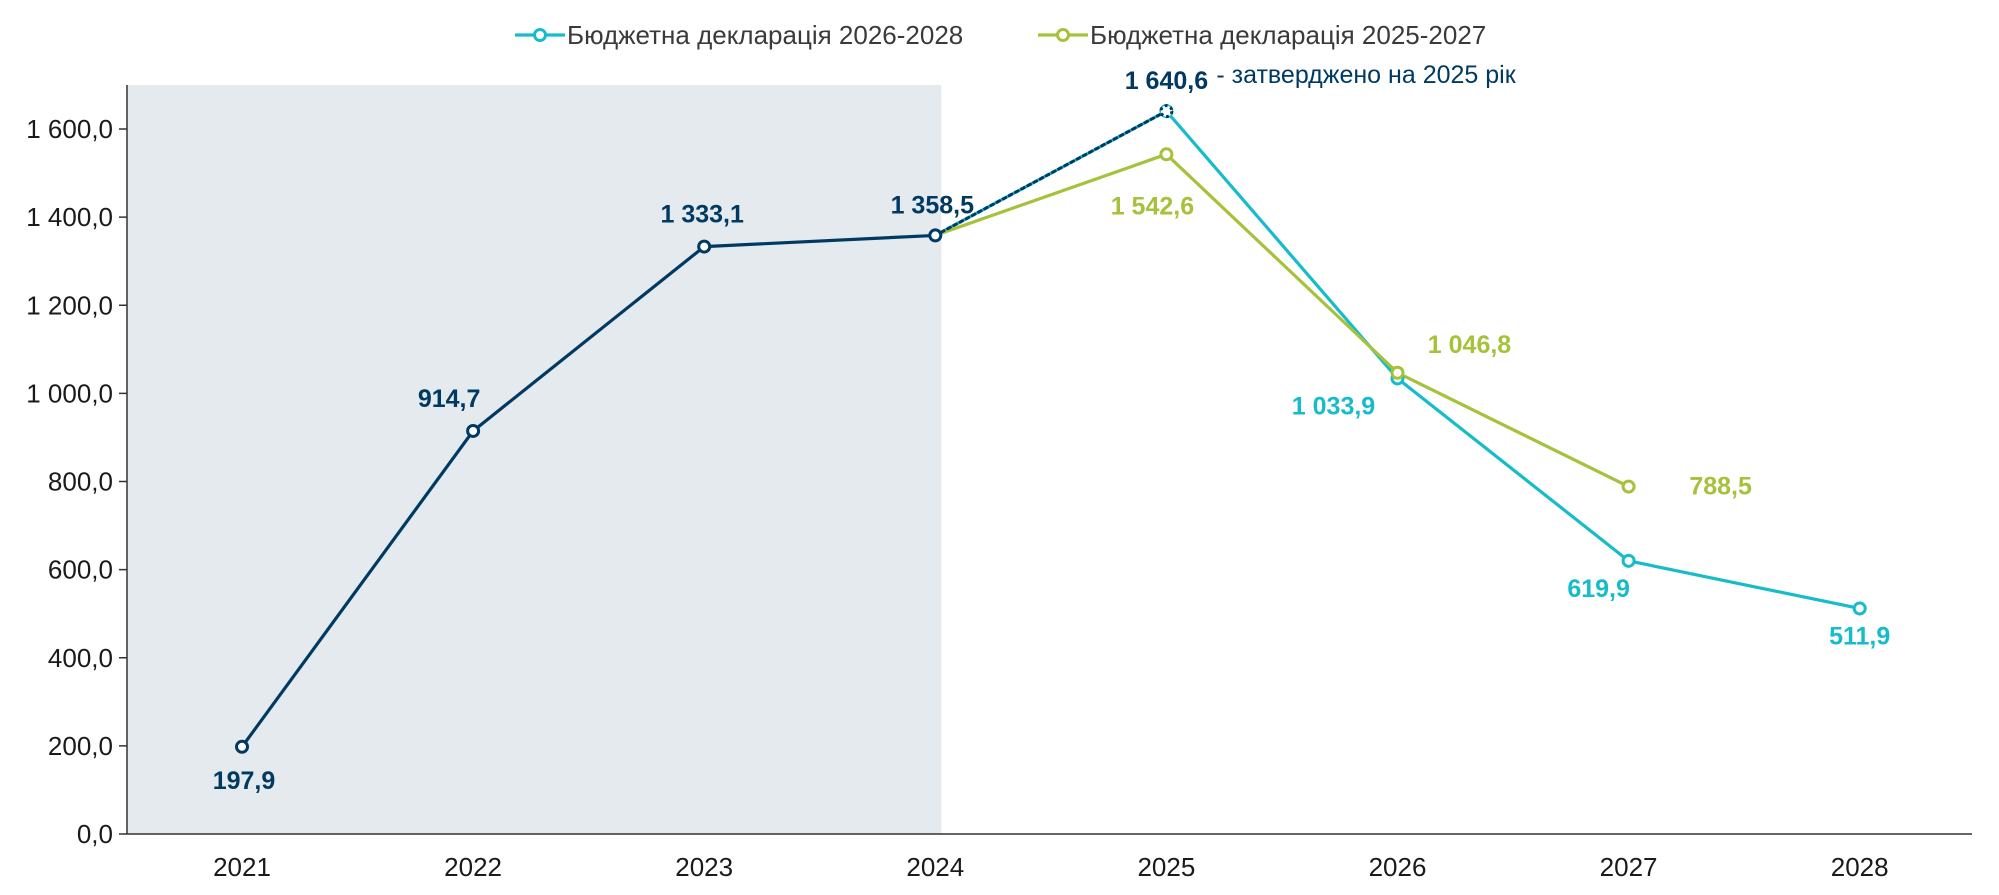  Describe the element at coordinates (80, 658) in the screenshot. I see `y-tick-label: 400,0` at that location.